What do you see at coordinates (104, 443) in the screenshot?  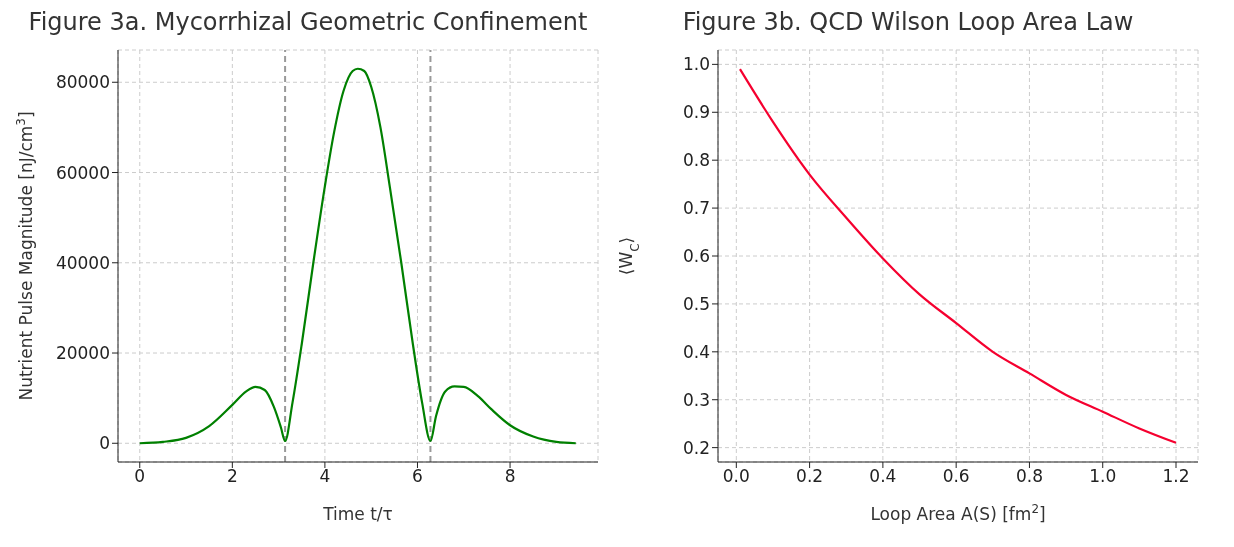 I see `y-tick-label: 0` at bounding box center [104, 443].